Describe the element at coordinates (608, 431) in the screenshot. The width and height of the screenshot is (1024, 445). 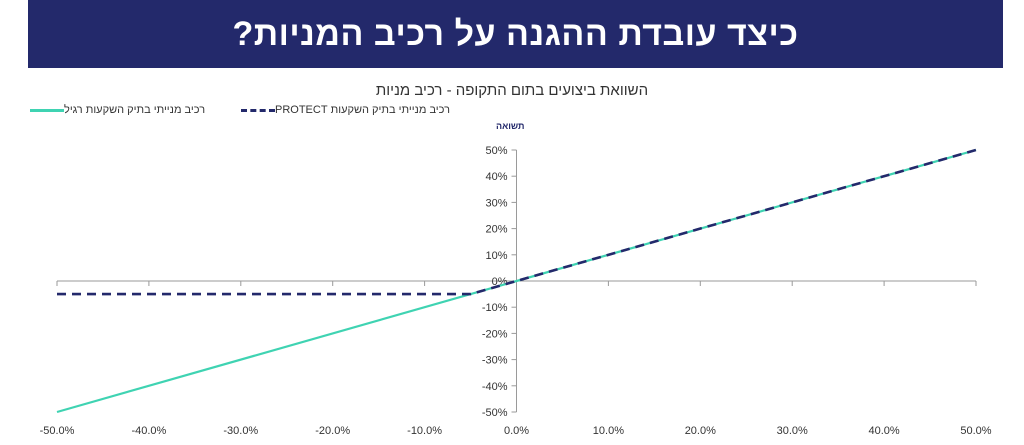
I see `x-tick-label: 10.0%` at that location.